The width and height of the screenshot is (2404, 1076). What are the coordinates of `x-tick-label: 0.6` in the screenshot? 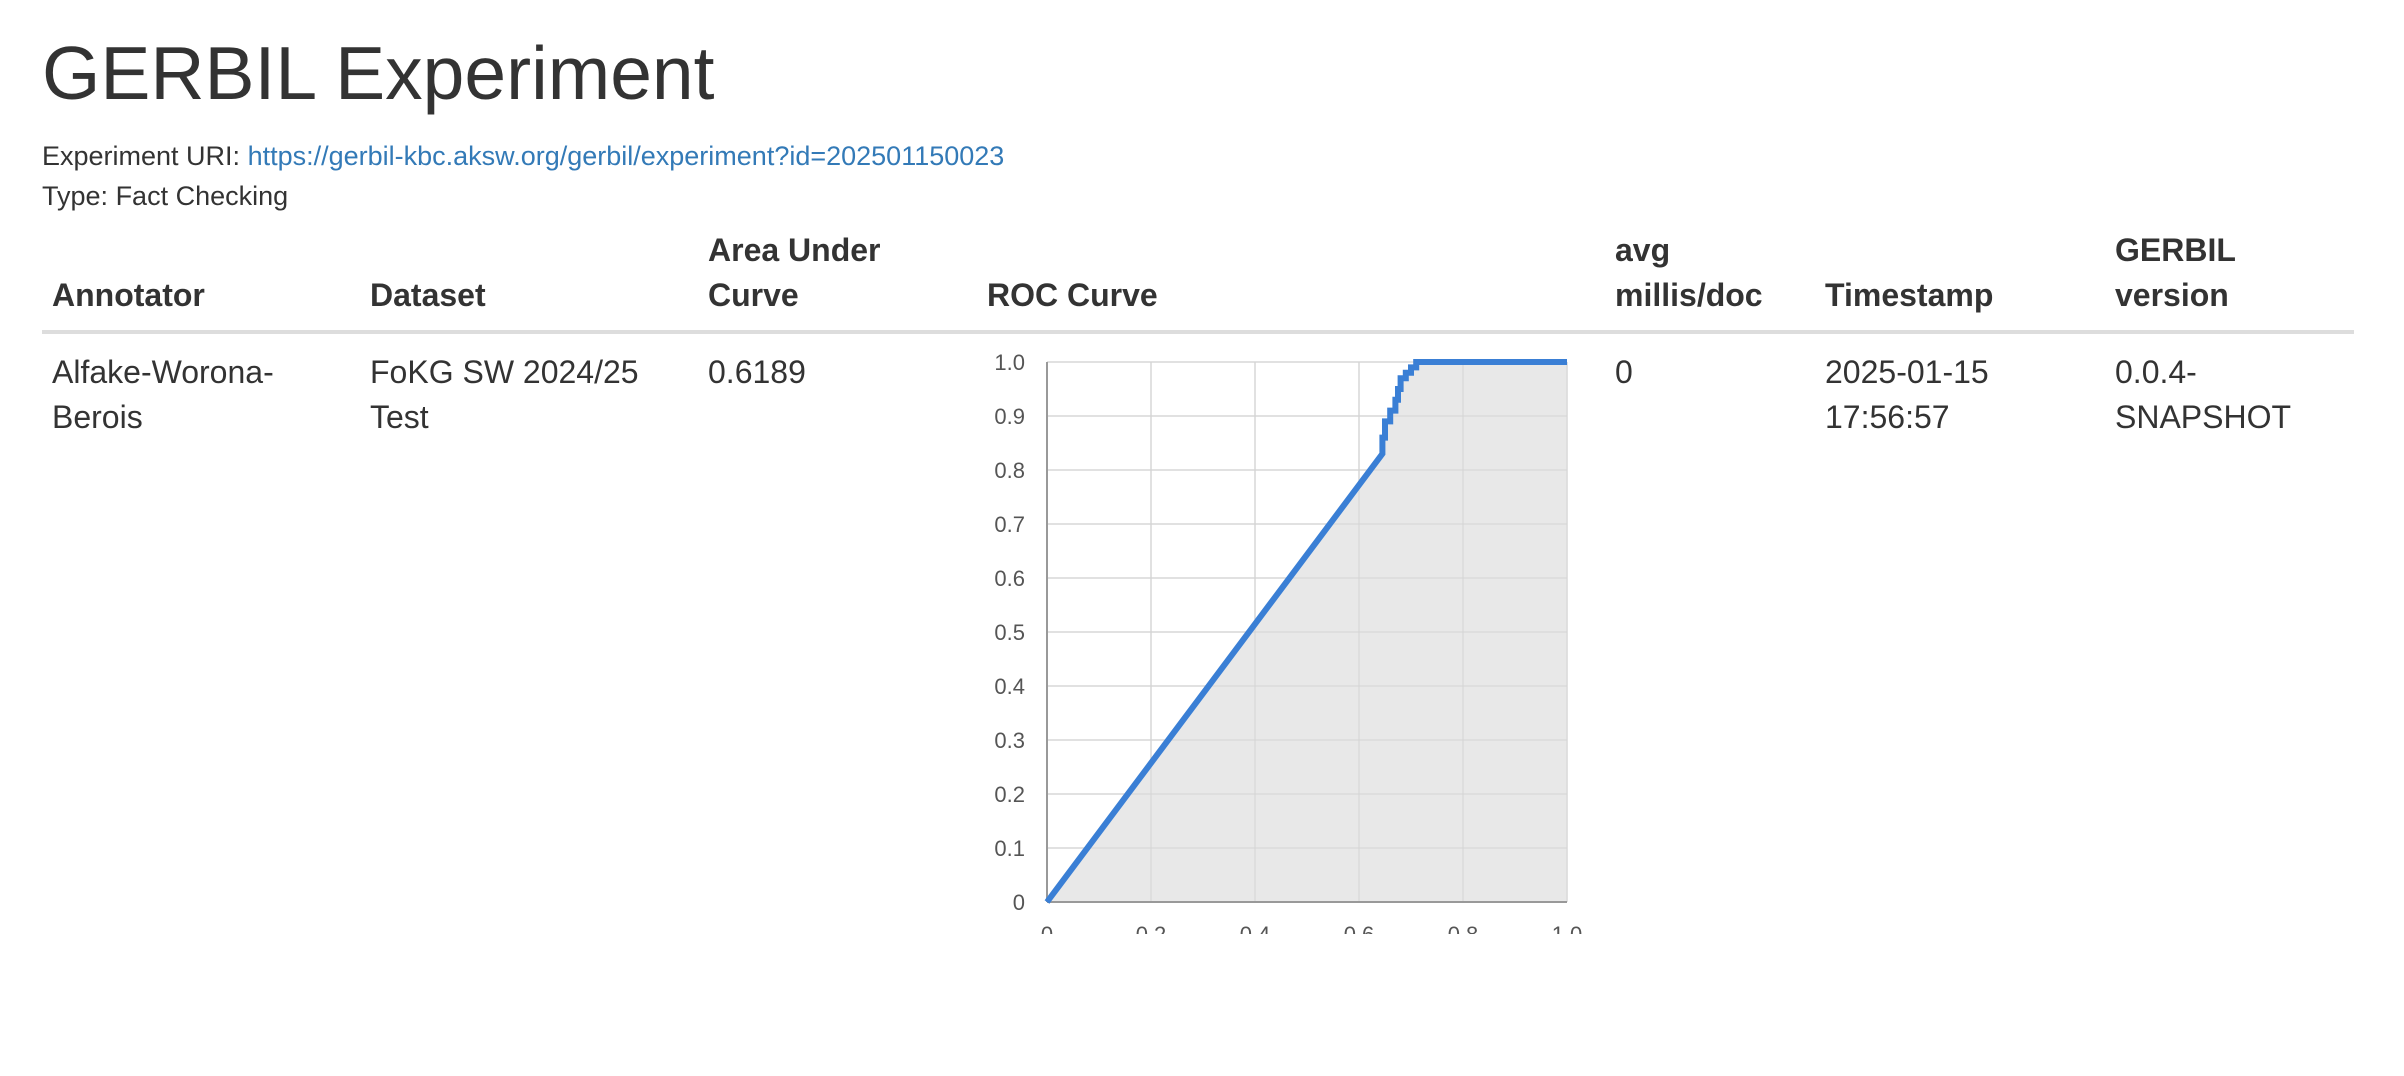 It's located at (1359, 928).